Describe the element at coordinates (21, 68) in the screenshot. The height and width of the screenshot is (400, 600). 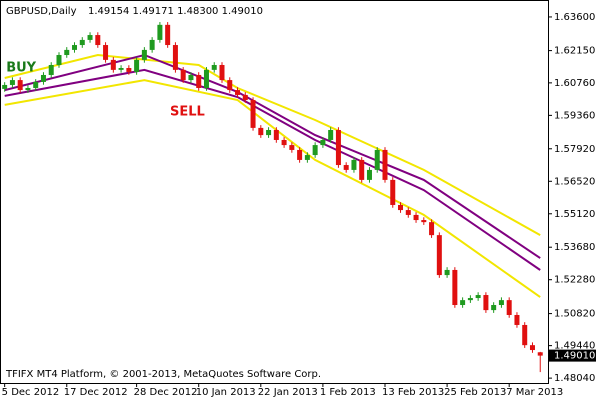
I see `annotation: BUY` at that location.